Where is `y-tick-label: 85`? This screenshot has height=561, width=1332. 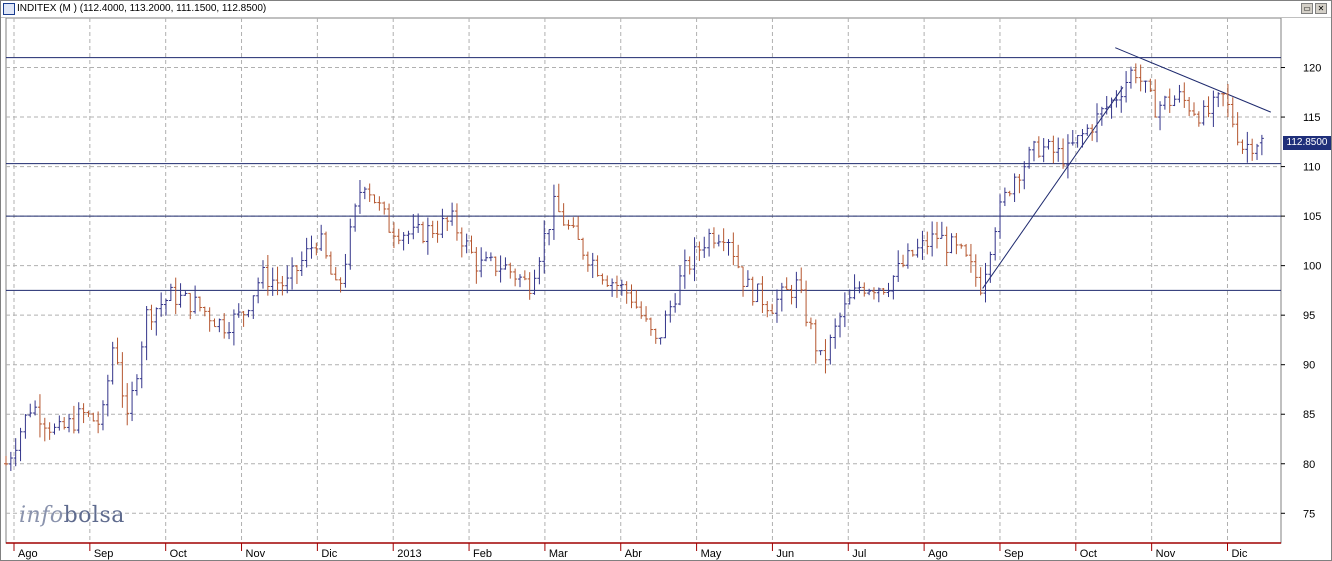 y-tick-label: 85 is located at coordinates (1309, 415).